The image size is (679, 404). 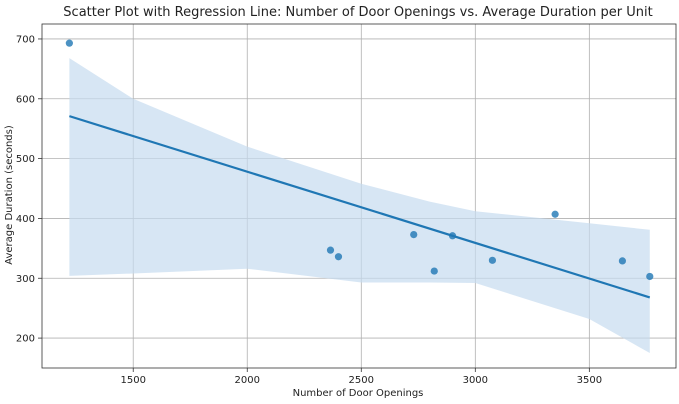 What do you see at coordinates (358, 393) in the screenshot?
I see `x-axis-label: Number of Door Openings` at bounding box center [358, 393].